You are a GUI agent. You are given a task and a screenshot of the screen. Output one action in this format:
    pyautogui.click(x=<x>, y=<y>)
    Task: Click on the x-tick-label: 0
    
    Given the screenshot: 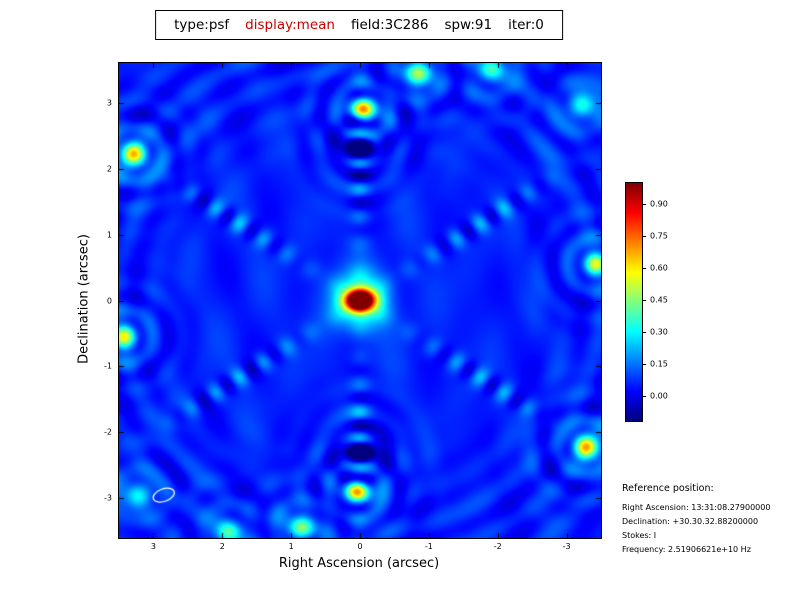 What is the action you would take?
    pyautogui.click(x=360, y=546)
    